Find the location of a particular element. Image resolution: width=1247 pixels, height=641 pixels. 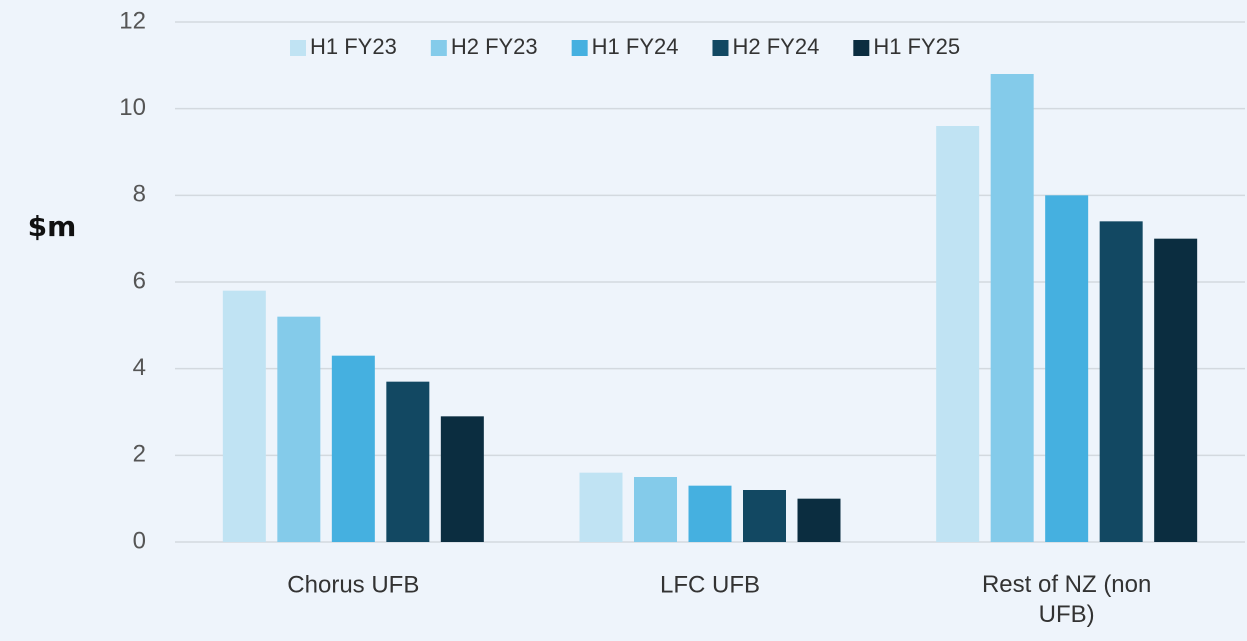

legend-label: H1 FY24 is located at coordinates (635, 46).